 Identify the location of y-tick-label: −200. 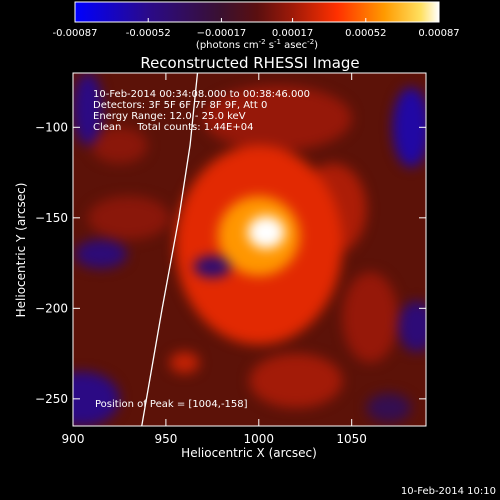
(51, 308).